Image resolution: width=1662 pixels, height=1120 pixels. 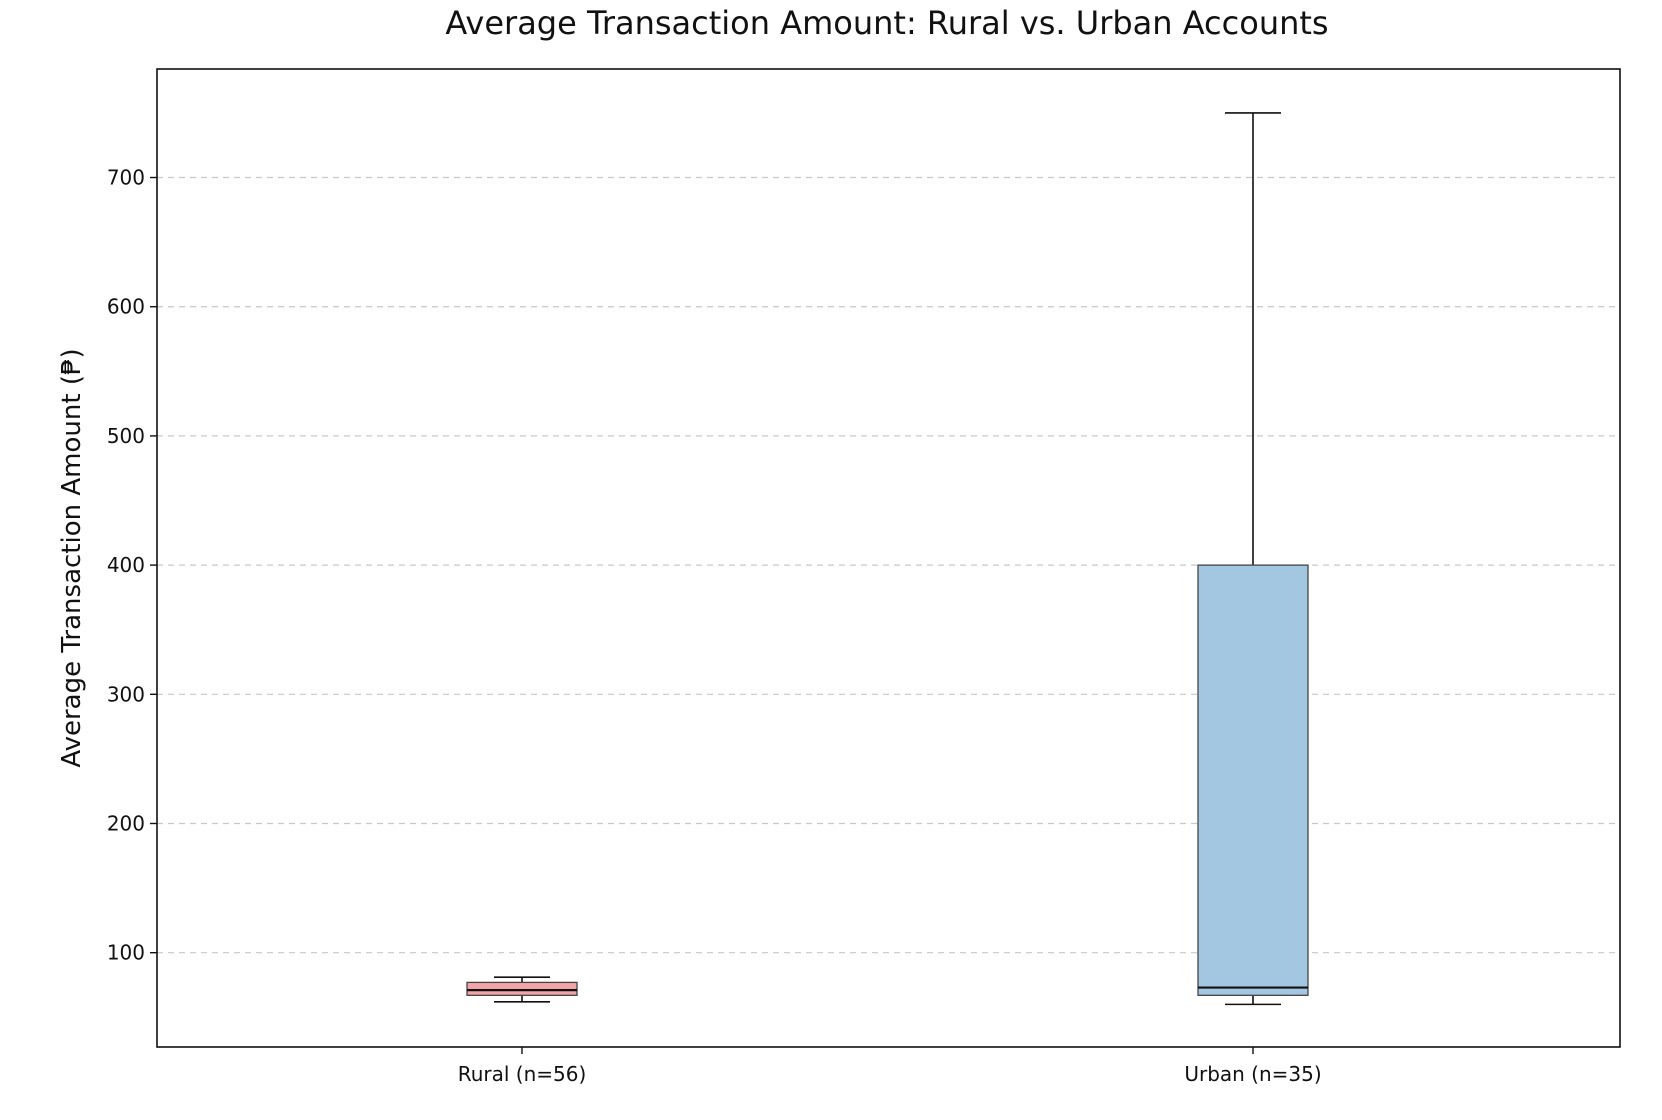 What do you see at coordinates (126, 694) in the screenshot?
I see `y-tick-label: 300` at bounding box center [126, 694].